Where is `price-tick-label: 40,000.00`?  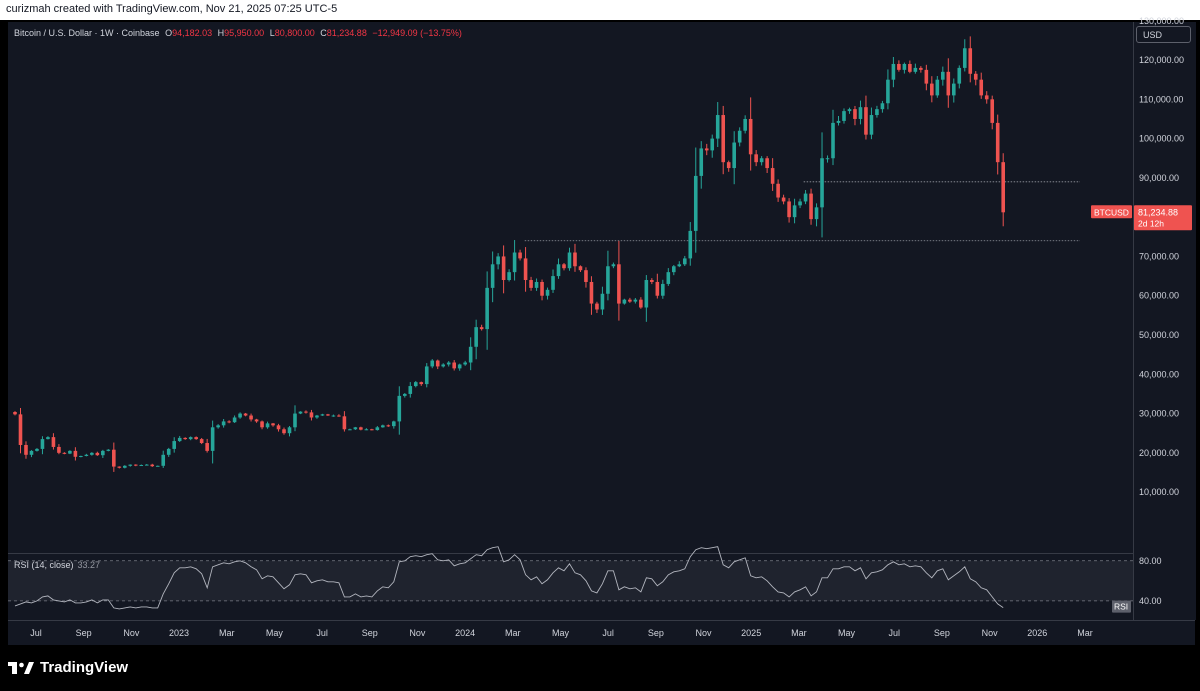
price-tick-label: 40,000.00 is located at coordinates (1159, 374).